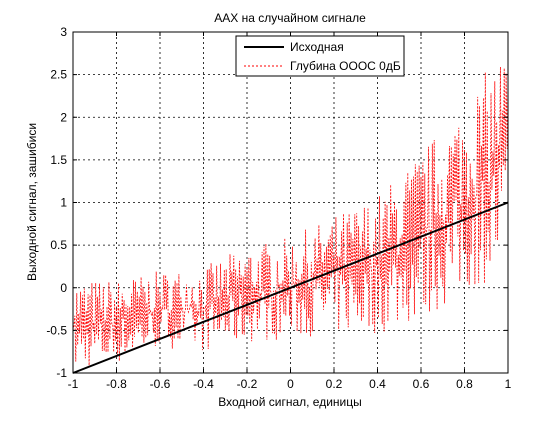  I want to click on legend-box, so click(320, 56).